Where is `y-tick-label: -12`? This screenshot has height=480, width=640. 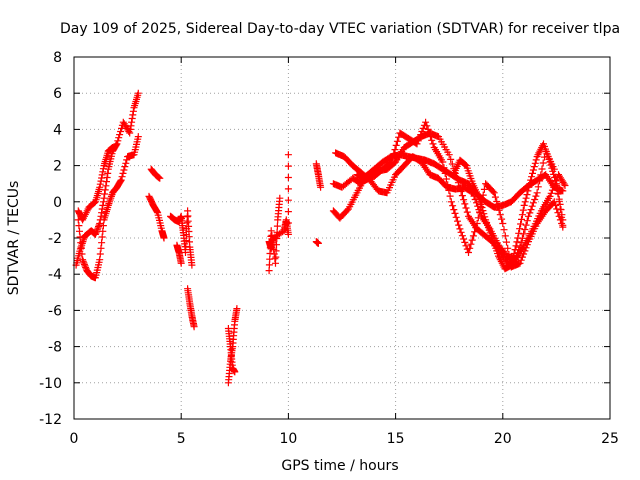 y-tick-label: -12 is located at coordinates (50, 420).